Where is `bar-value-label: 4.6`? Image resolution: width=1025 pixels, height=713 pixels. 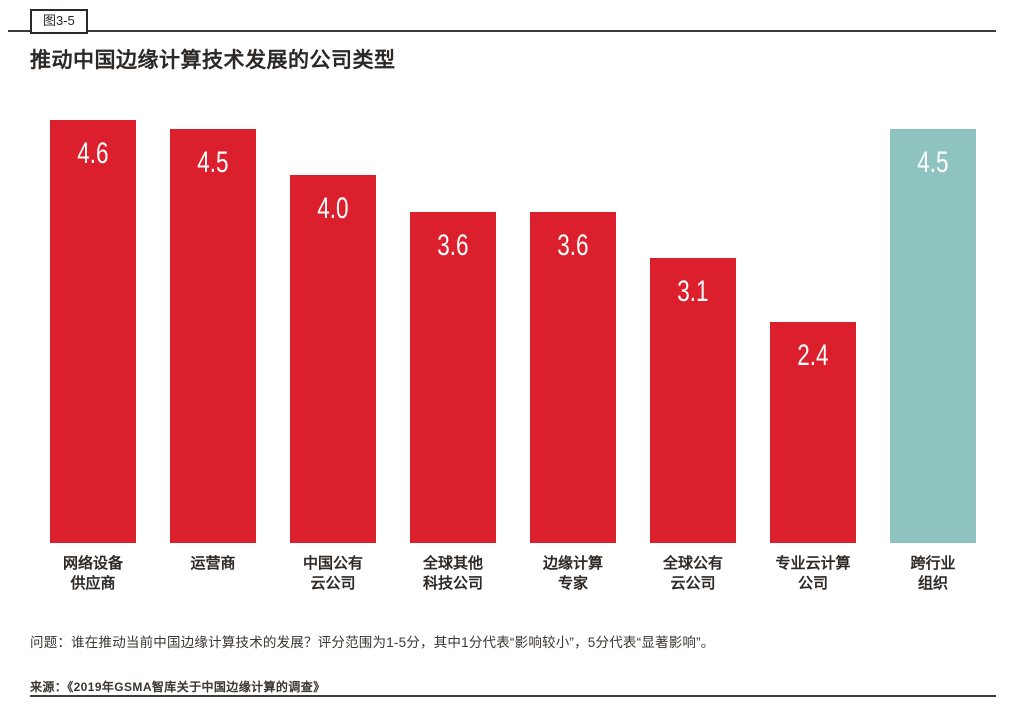 bar-value-label: 4.6 is located at coordinates (93, 153).